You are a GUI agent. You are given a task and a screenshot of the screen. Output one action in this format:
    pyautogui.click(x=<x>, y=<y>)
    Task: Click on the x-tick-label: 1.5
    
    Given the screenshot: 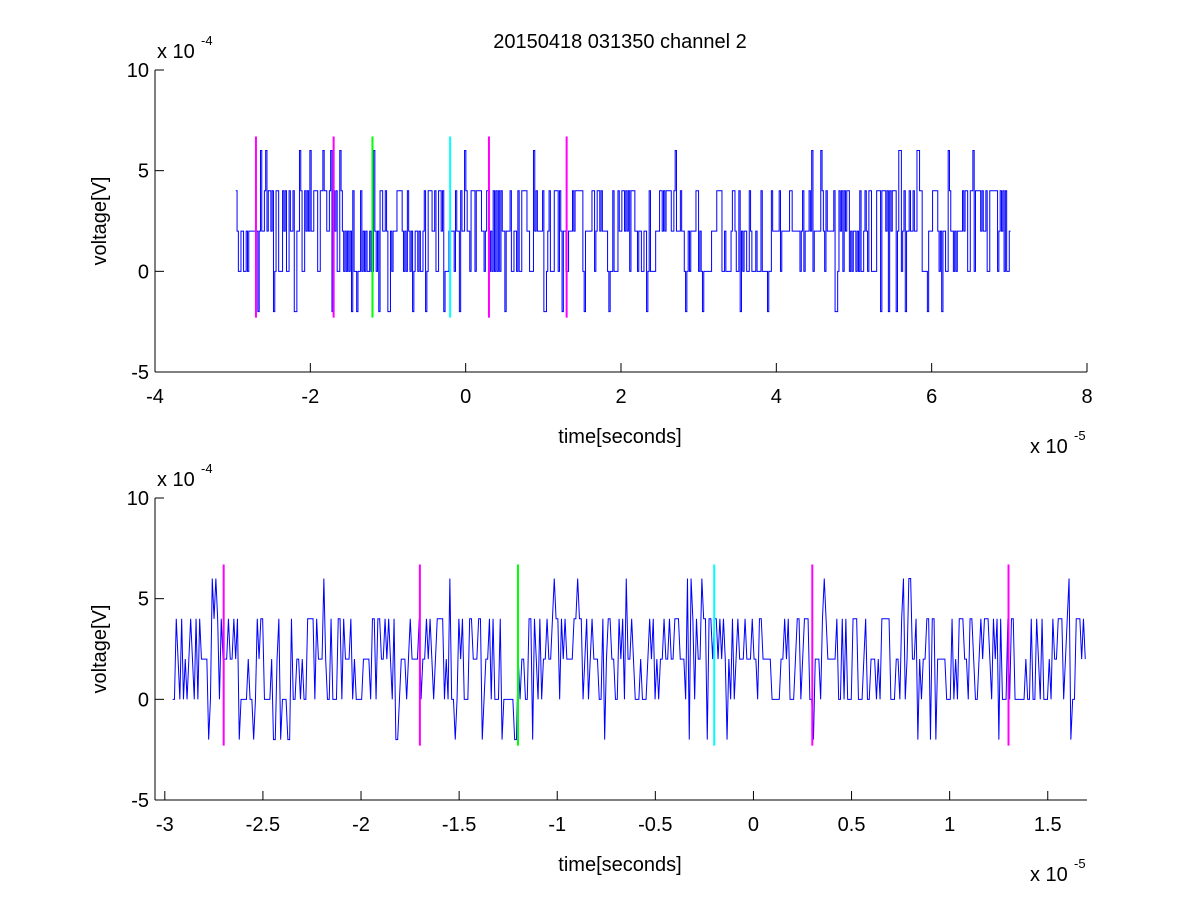 What is the action you would take?
    pyautogui.click(x=1048, y=825)
    